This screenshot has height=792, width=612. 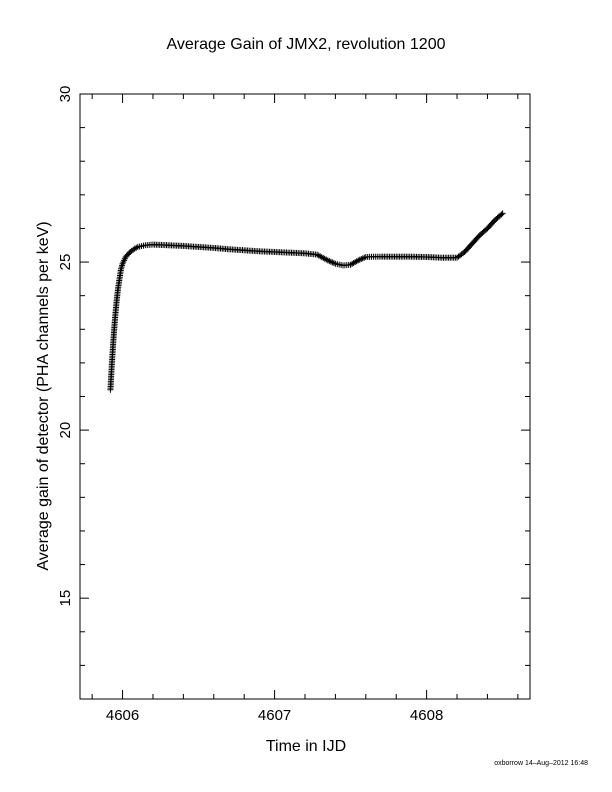 What do you see at coordinates (122, 715) in the screenshot?
I see `x-tick-label: 4606` at bounding box center [122, 715].